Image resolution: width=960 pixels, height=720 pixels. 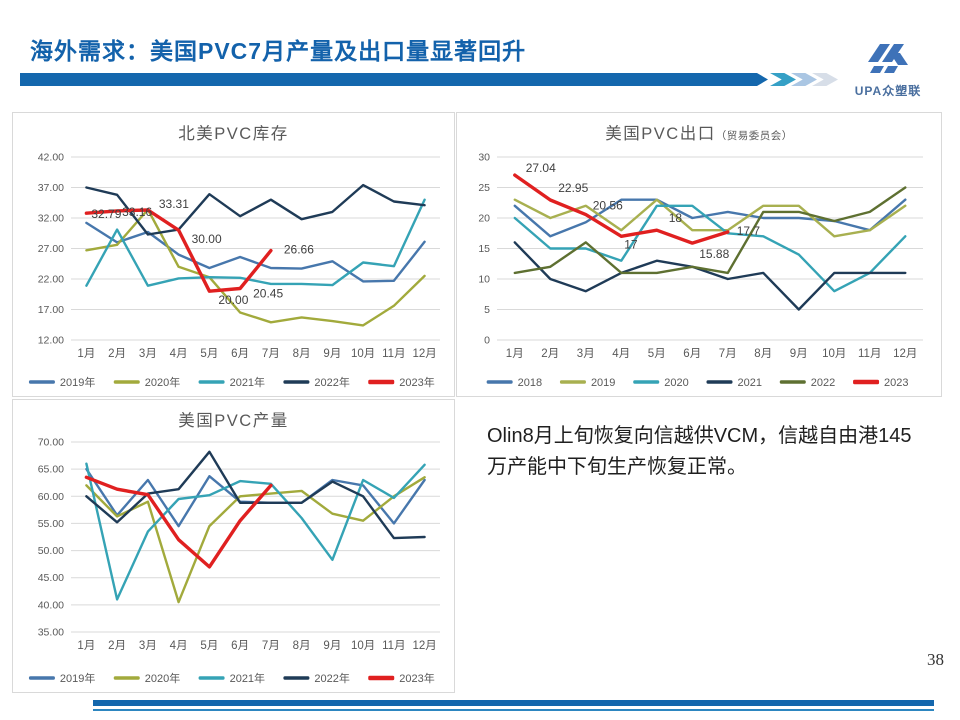 What do you see at coordinates (233, 300) in the screenshot?
I see `svg-text: 20.00` at bounding box center [233, 300].